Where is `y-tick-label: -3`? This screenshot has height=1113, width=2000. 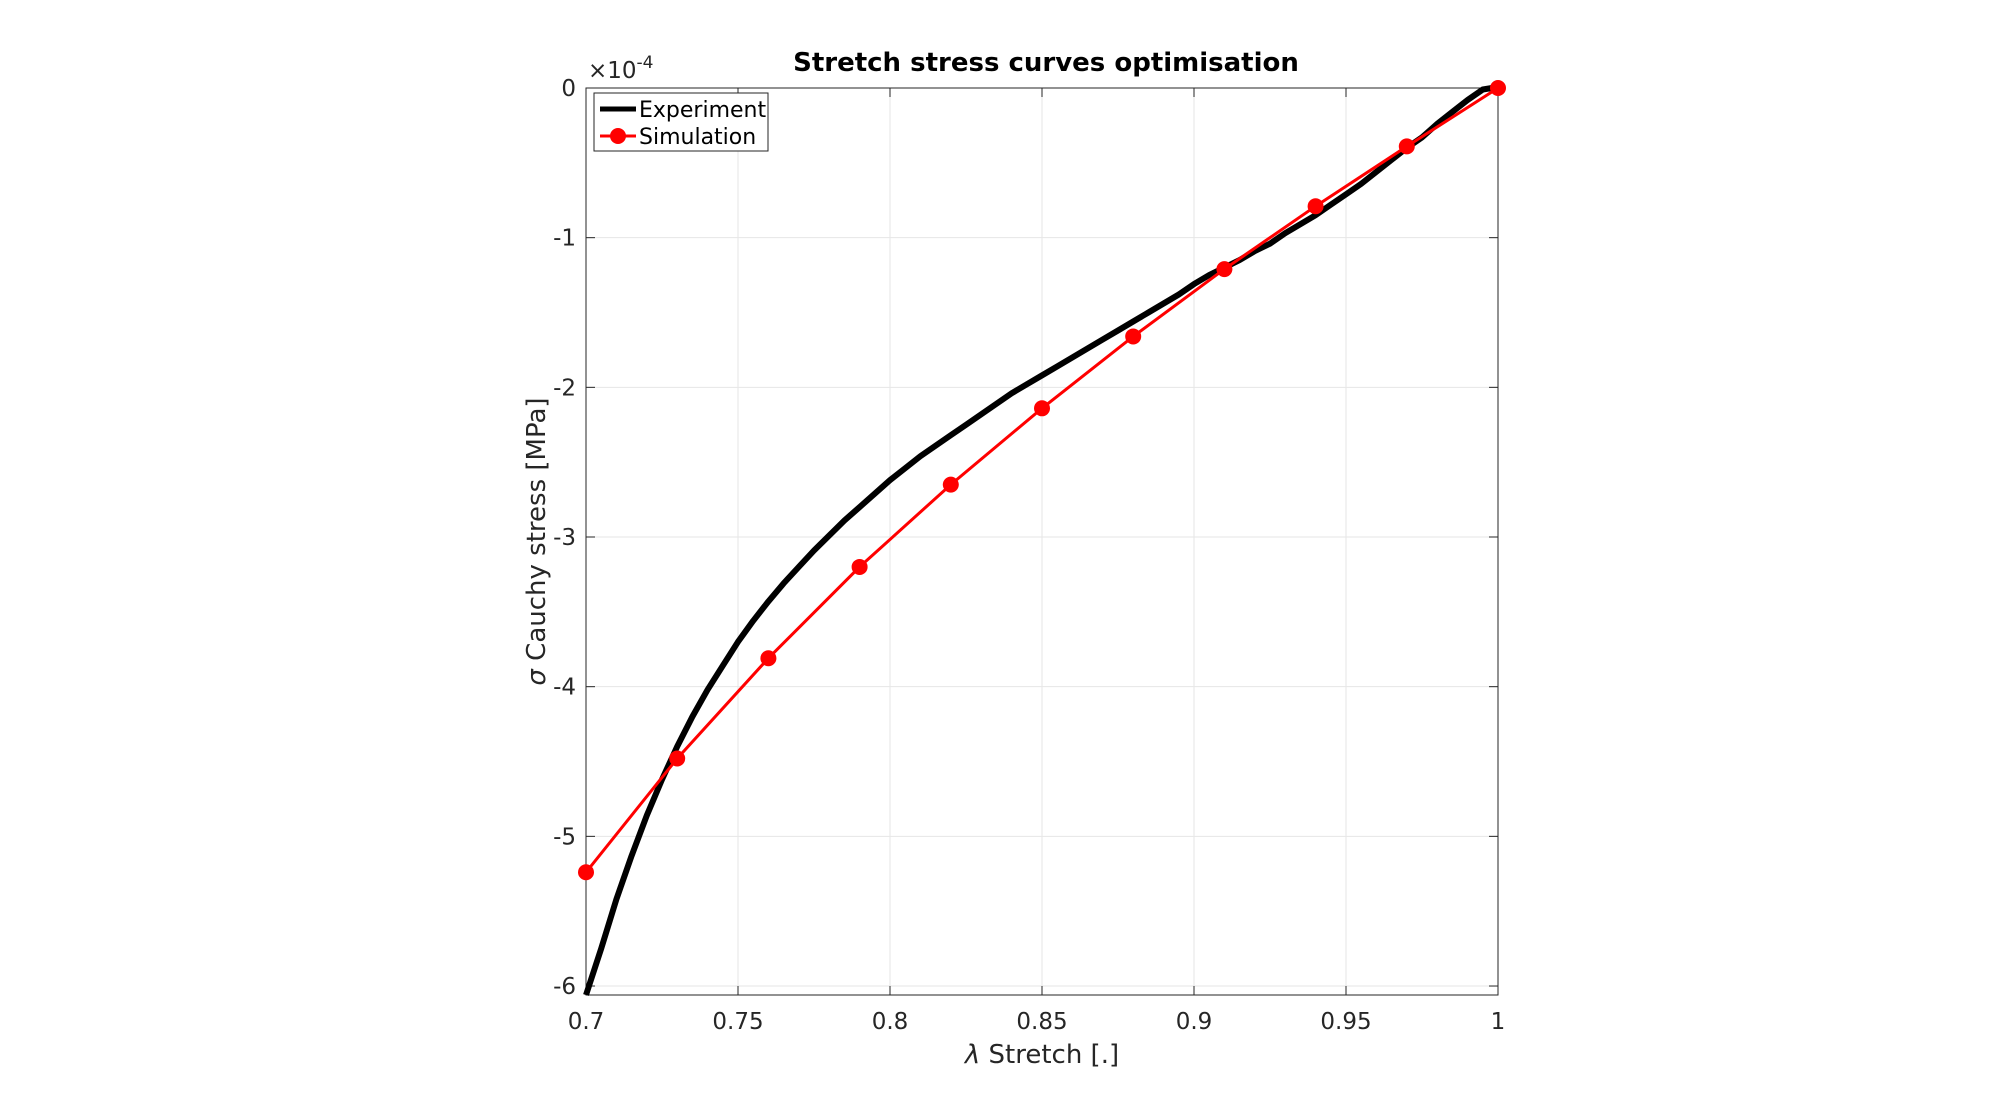
y-tick-label: -3 is located at coordinates (564, 538).